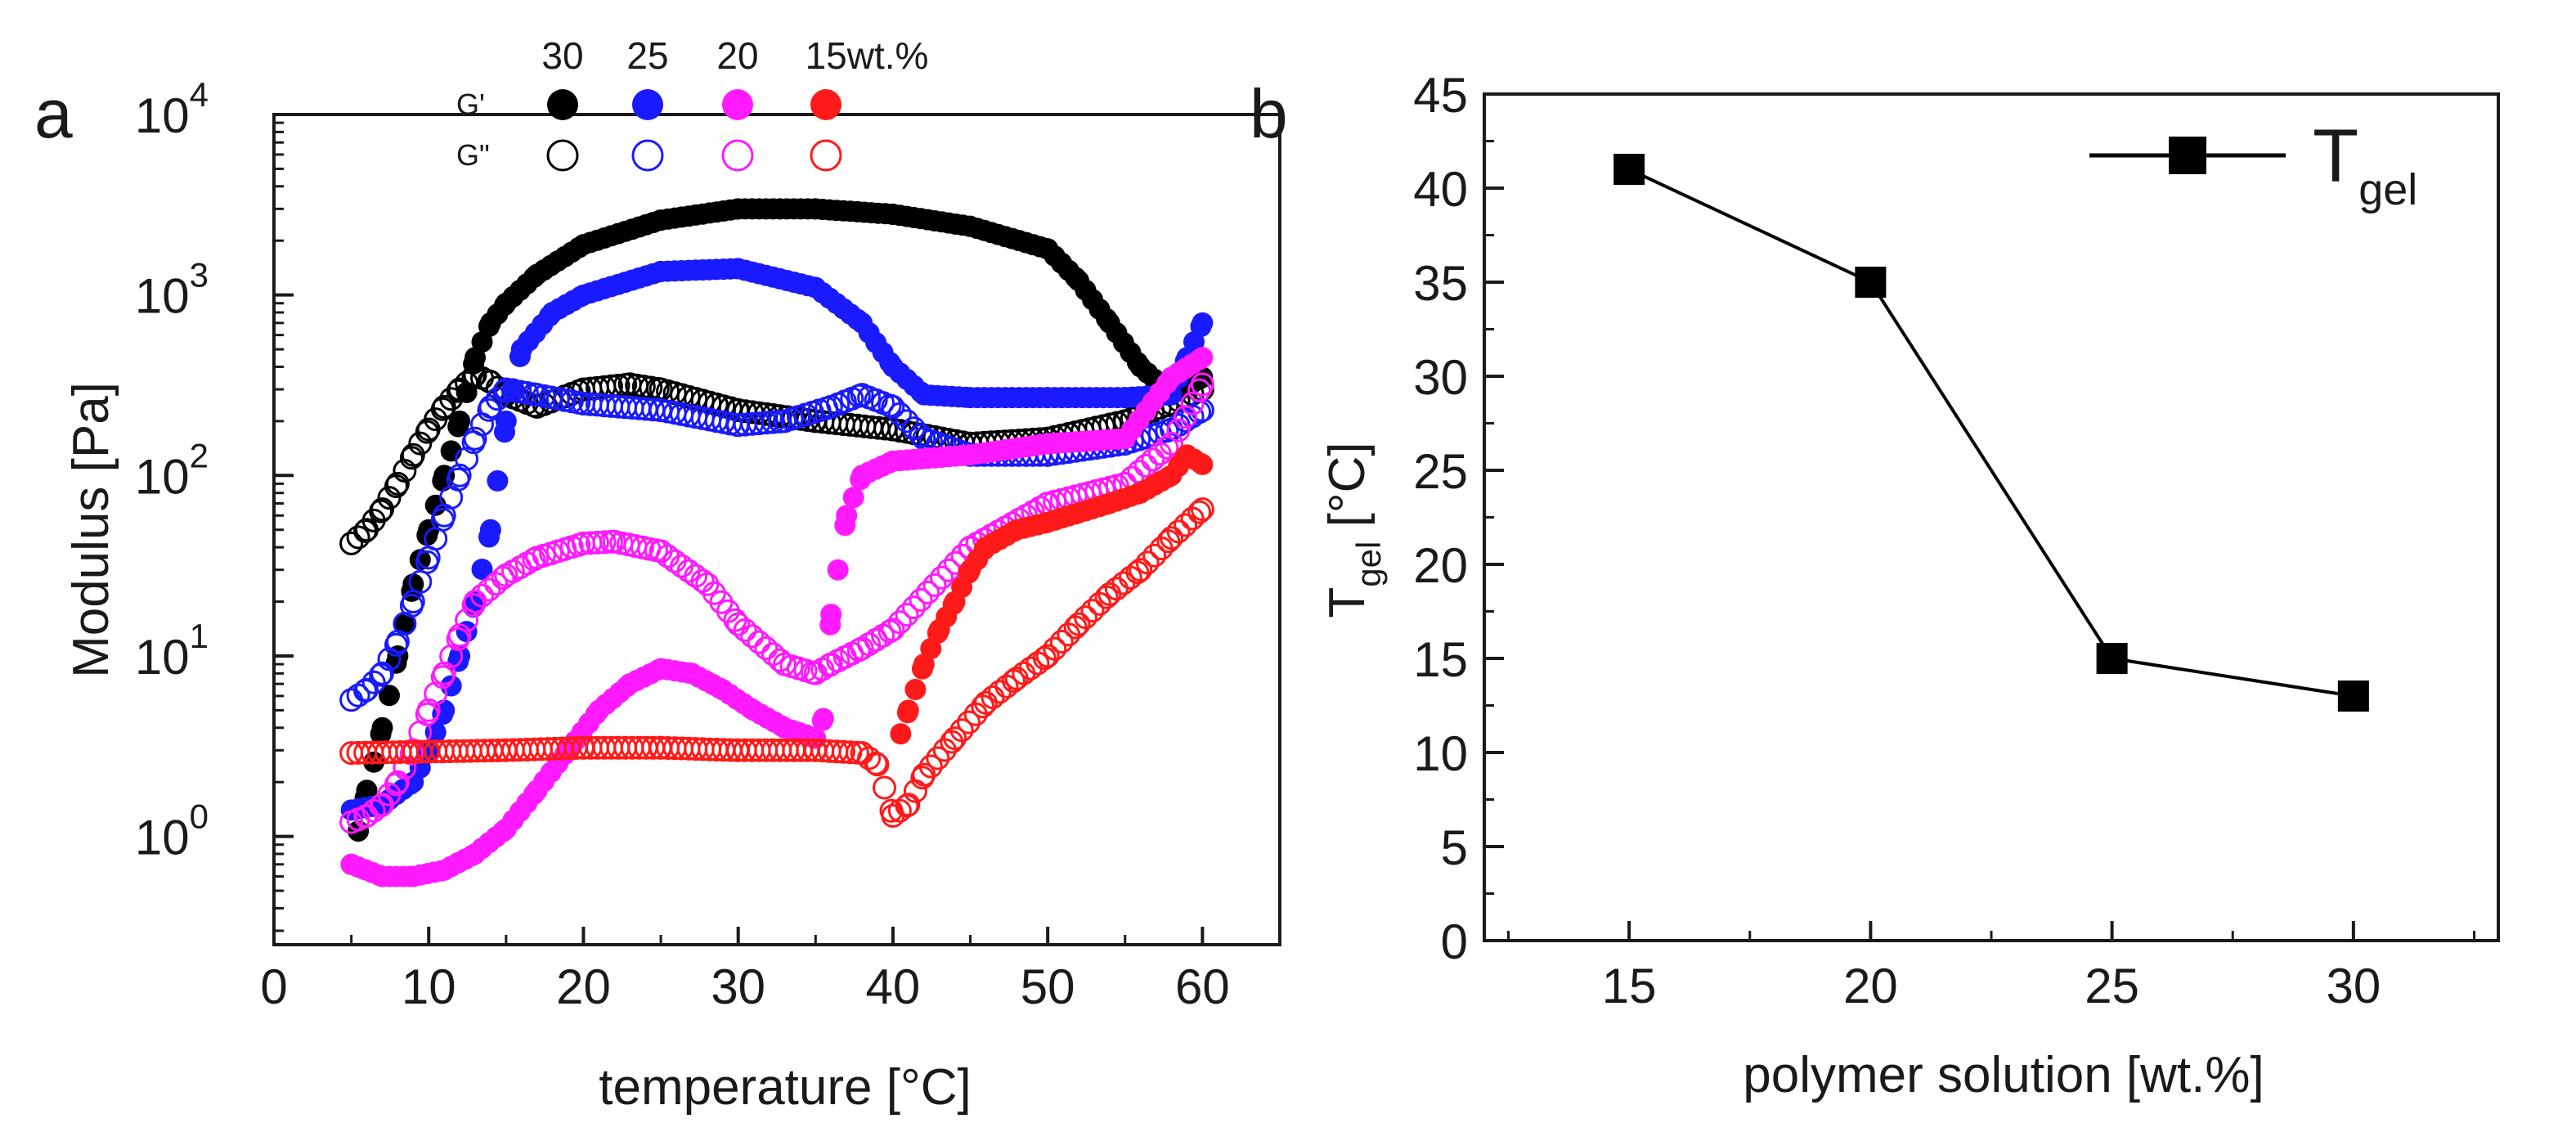 This screenshot has width=2576, height=1141. Describe the element at coordinates (273, 986) in the screenshot. I see `a-x-tick-label: 0` at that location.